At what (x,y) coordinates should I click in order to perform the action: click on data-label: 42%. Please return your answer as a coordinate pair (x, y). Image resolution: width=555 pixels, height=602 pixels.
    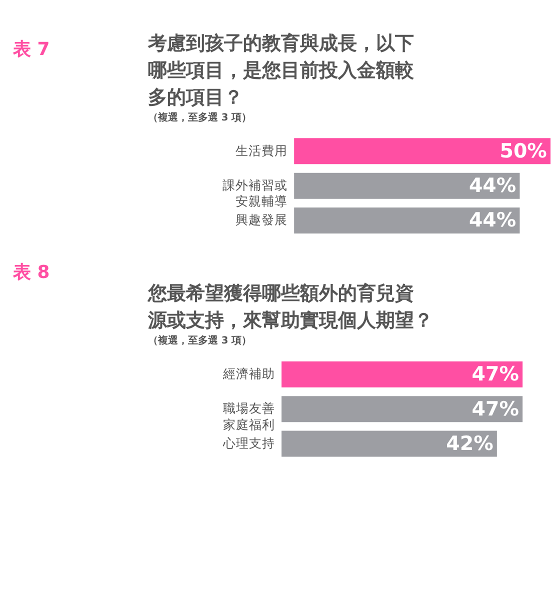
    Looking at the image, I should click on (470, 444).